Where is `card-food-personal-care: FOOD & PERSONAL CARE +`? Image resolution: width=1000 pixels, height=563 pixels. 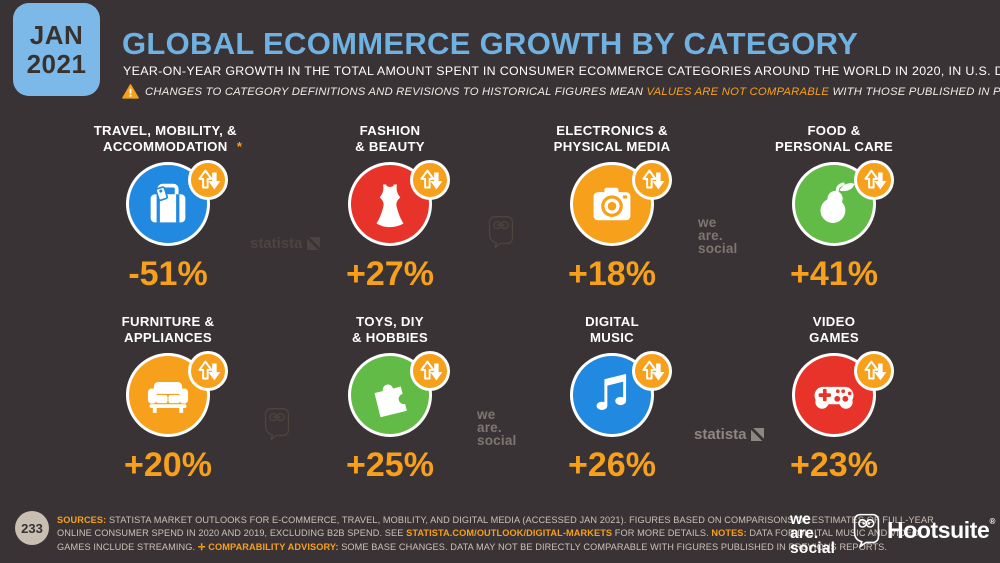
card-food-personal-care: FOOD & PERSONAL CARE + is located at coordinates (834, 206).